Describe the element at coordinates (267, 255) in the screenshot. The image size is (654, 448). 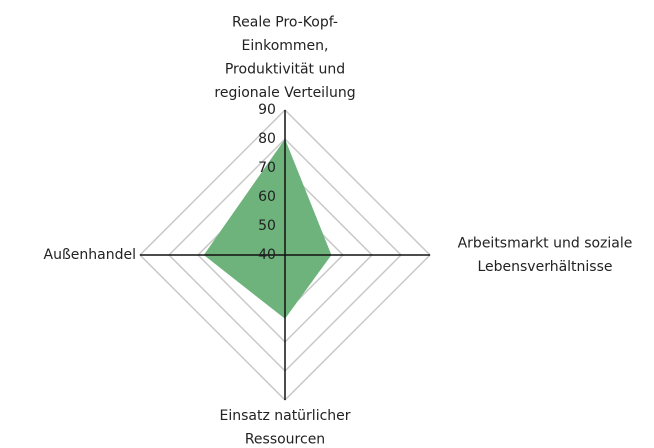
I see `r-tick-label: 40` at that location.